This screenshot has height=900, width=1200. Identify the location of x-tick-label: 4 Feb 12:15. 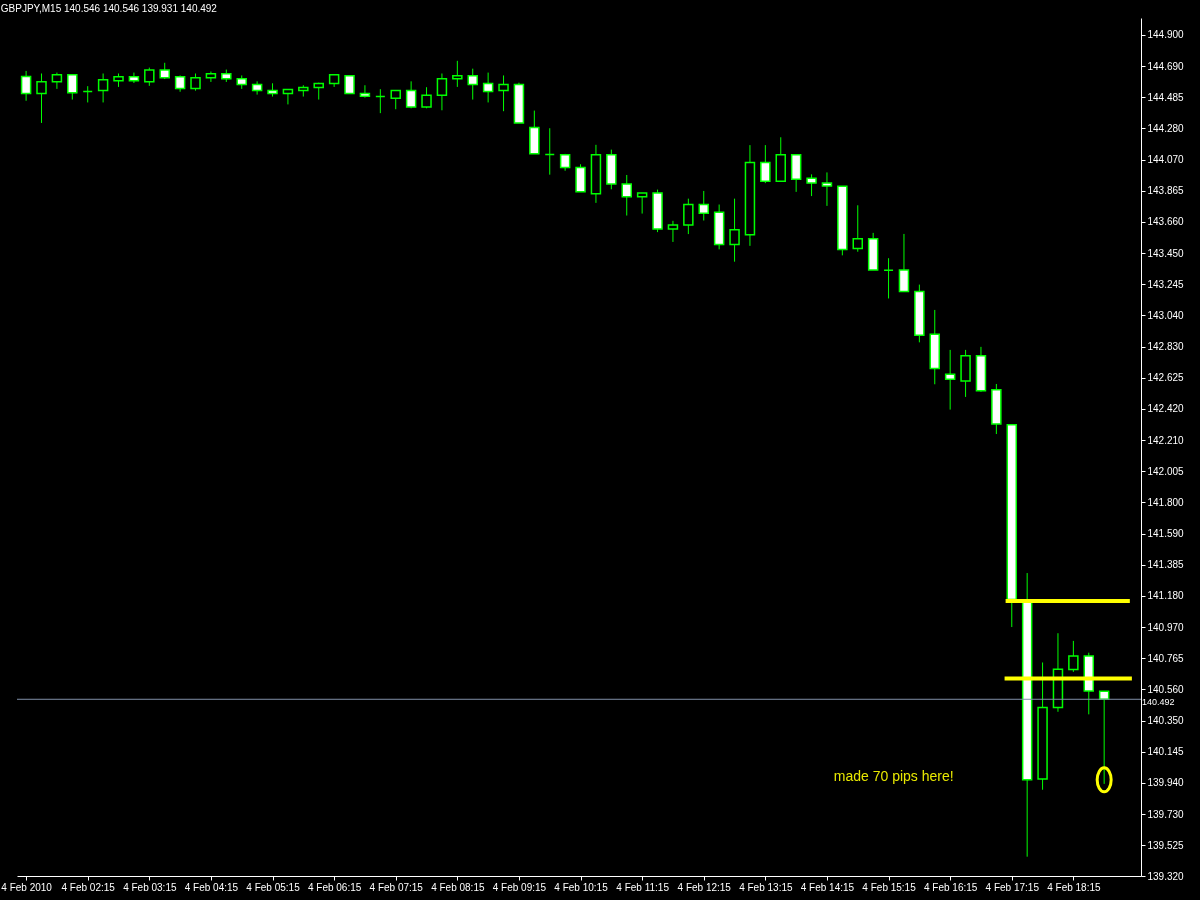
(704, 887).